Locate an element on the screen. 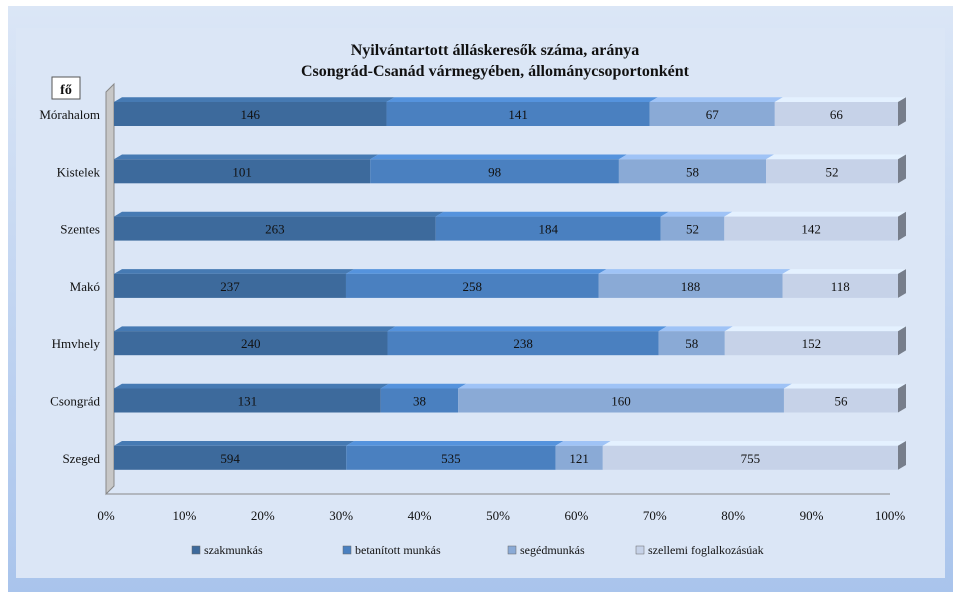 This screenshot has height=598, width=961. unit-label-box is located at coordinates (66, 88).